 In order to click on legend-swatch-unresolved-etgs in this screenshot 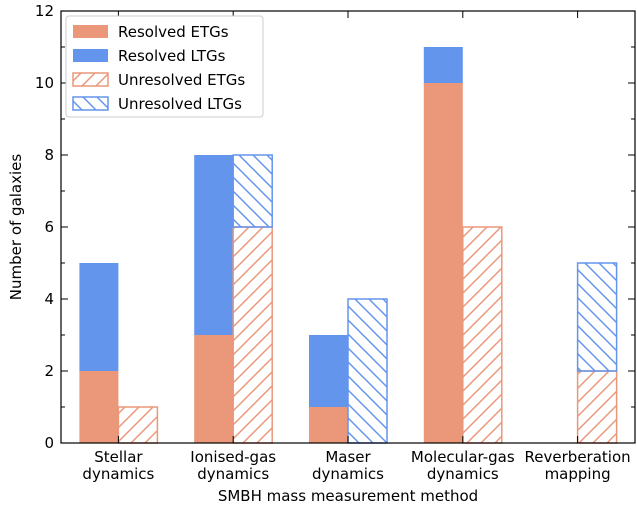, I will do `click(90, 79)`.